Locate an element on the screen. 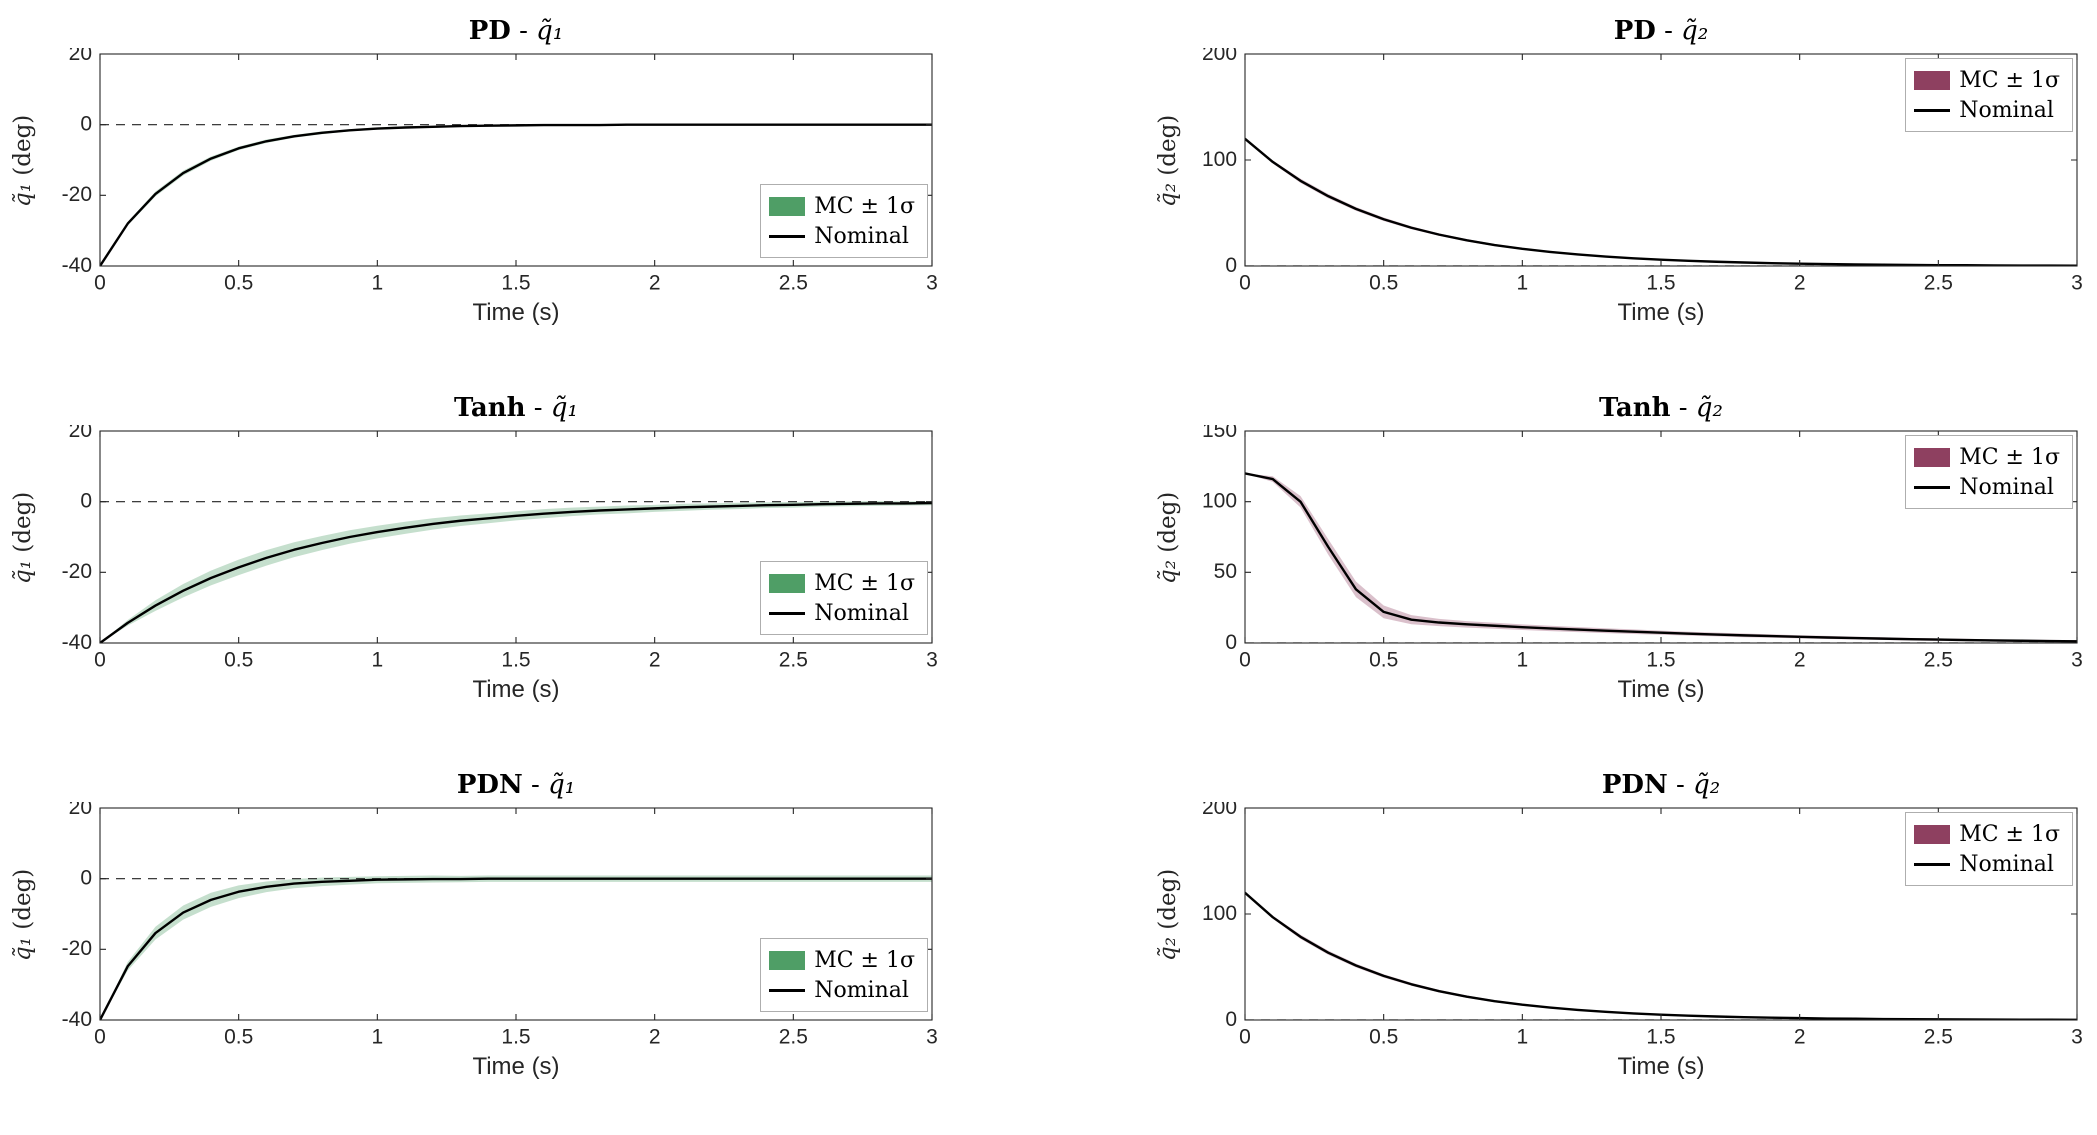 The height and width of the screenshot is (1135, 2097). plot-title: PD - q̃₁ is located at coordinates (516, 31).